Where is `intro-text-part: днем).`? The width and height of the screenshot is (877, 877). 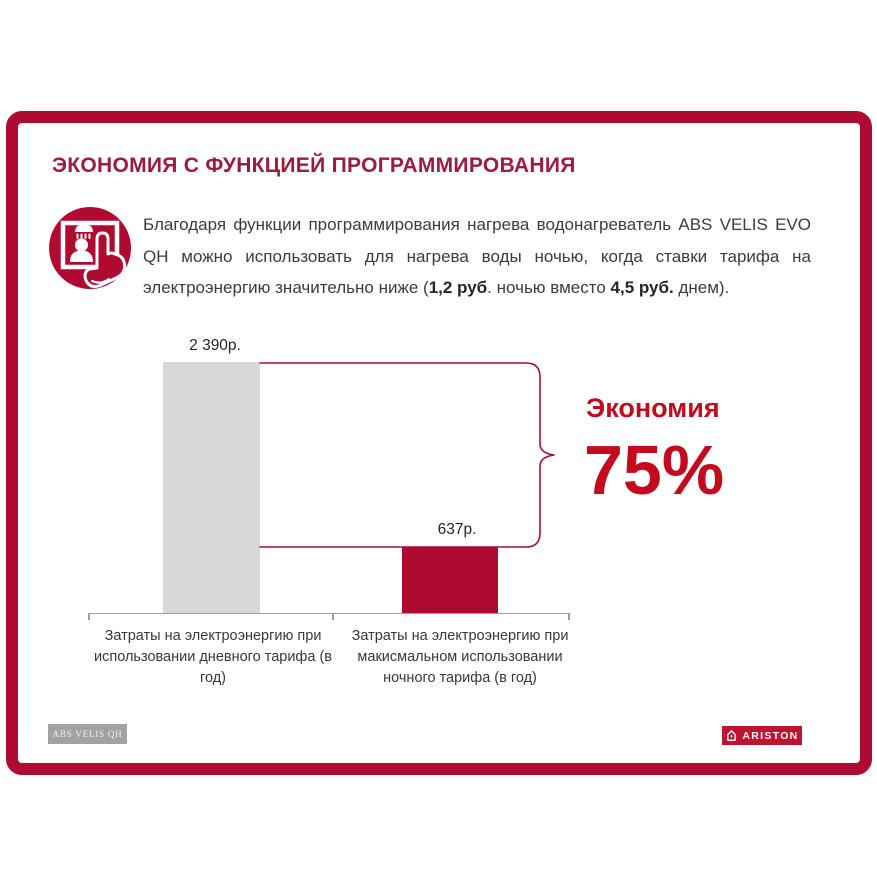 intro-text-part: днем). is located at coordinates (701, 287).